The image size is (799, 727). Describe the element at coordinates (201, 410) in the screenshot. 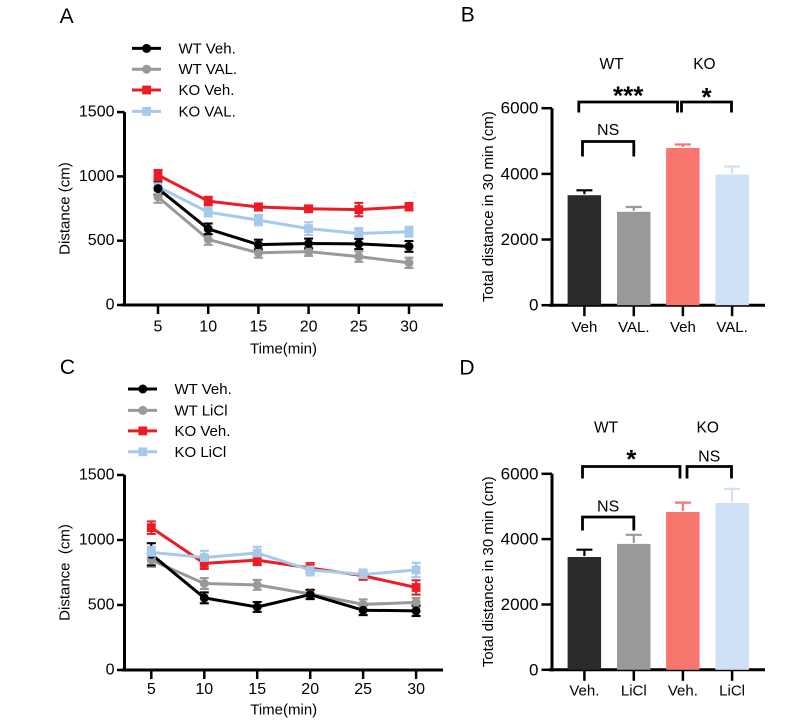

I see `svg-text: WT LiCl` at that location.